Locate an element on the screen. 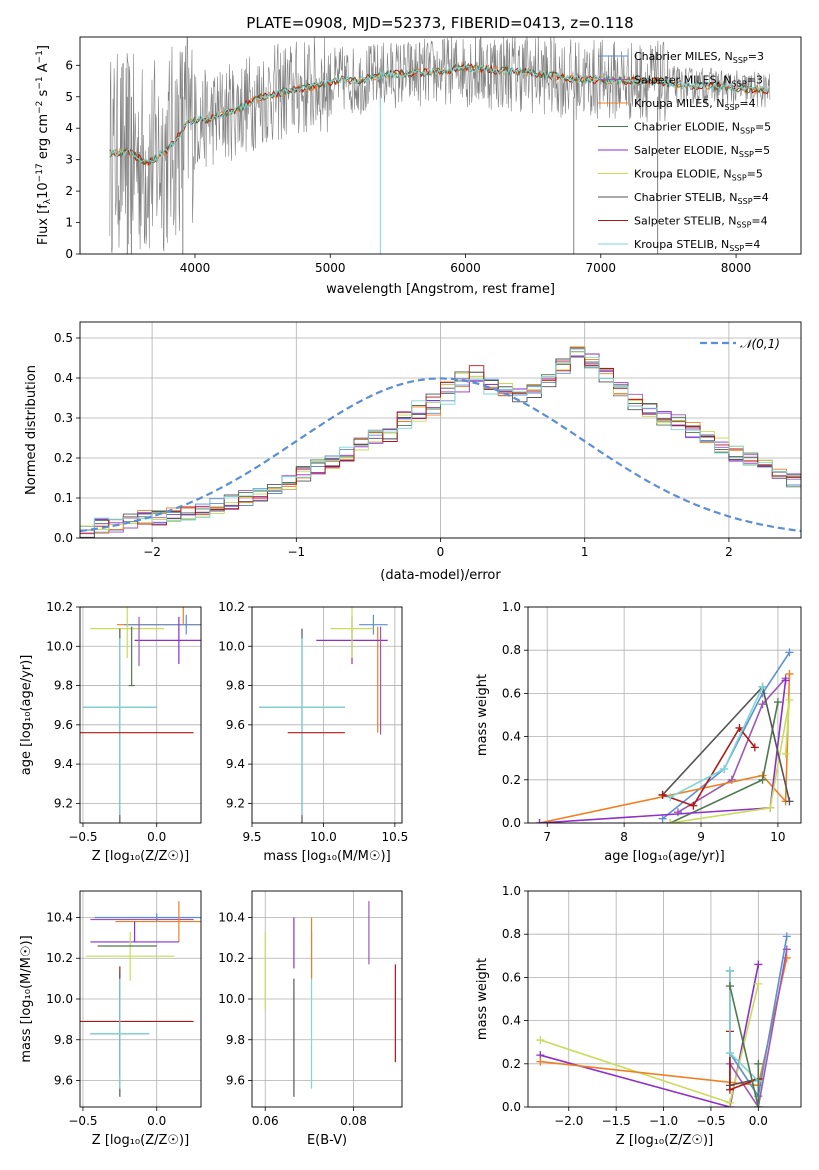 The image size is (819, 1170). y-axis-label: Normed distribution is located at coordinates (31, 430).